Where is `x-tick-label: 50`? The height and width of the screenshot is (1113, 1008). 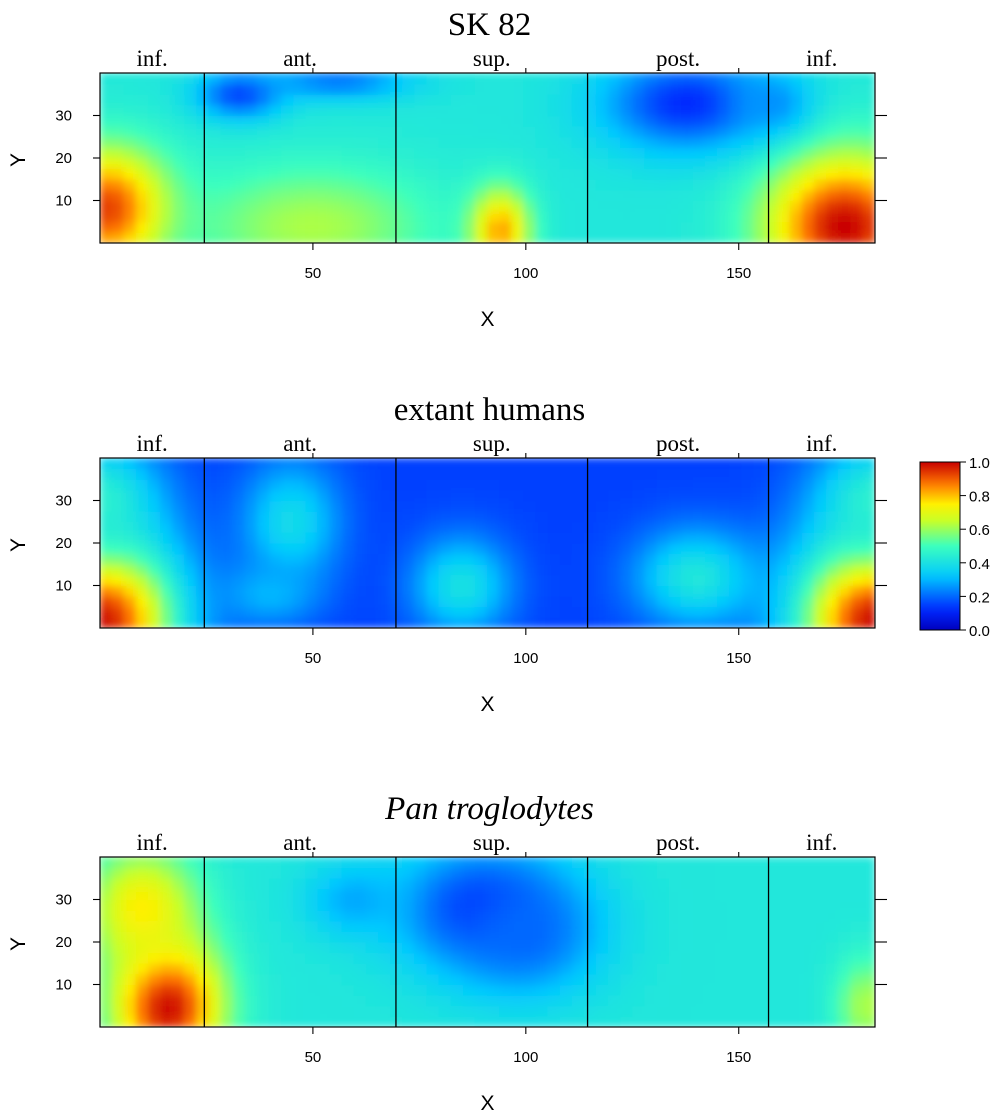 x-tick-label: 50 is located at coordinates (313, 273).